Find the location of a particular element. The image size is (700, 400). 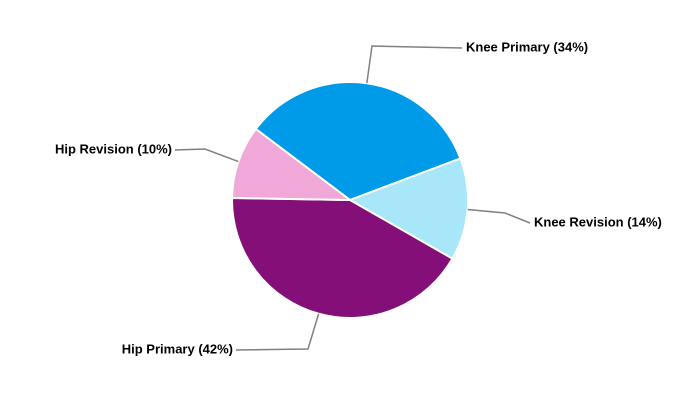

slice-label: Knee Primary (34%) is located at coordinates (527, 46).